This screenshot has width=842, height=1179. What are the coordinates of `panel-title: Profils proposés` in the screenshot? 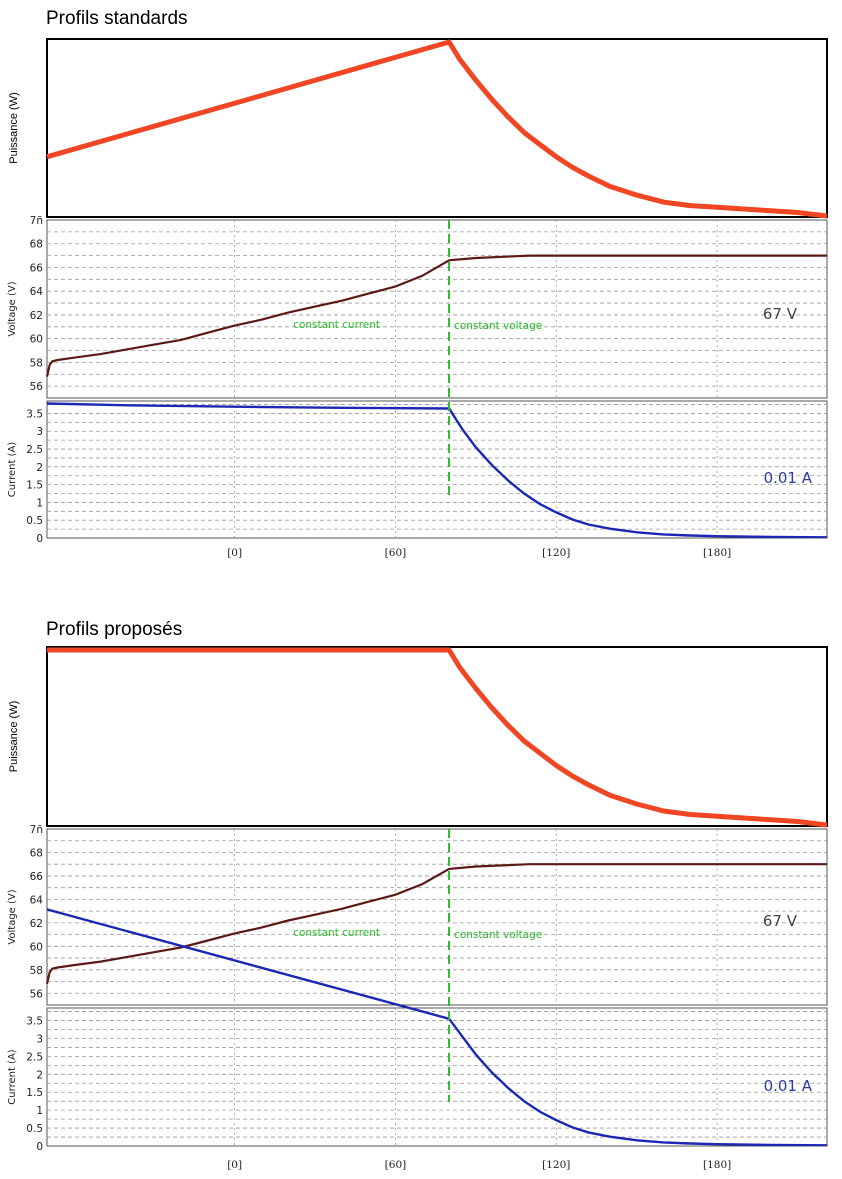 It's located at (114, 629).